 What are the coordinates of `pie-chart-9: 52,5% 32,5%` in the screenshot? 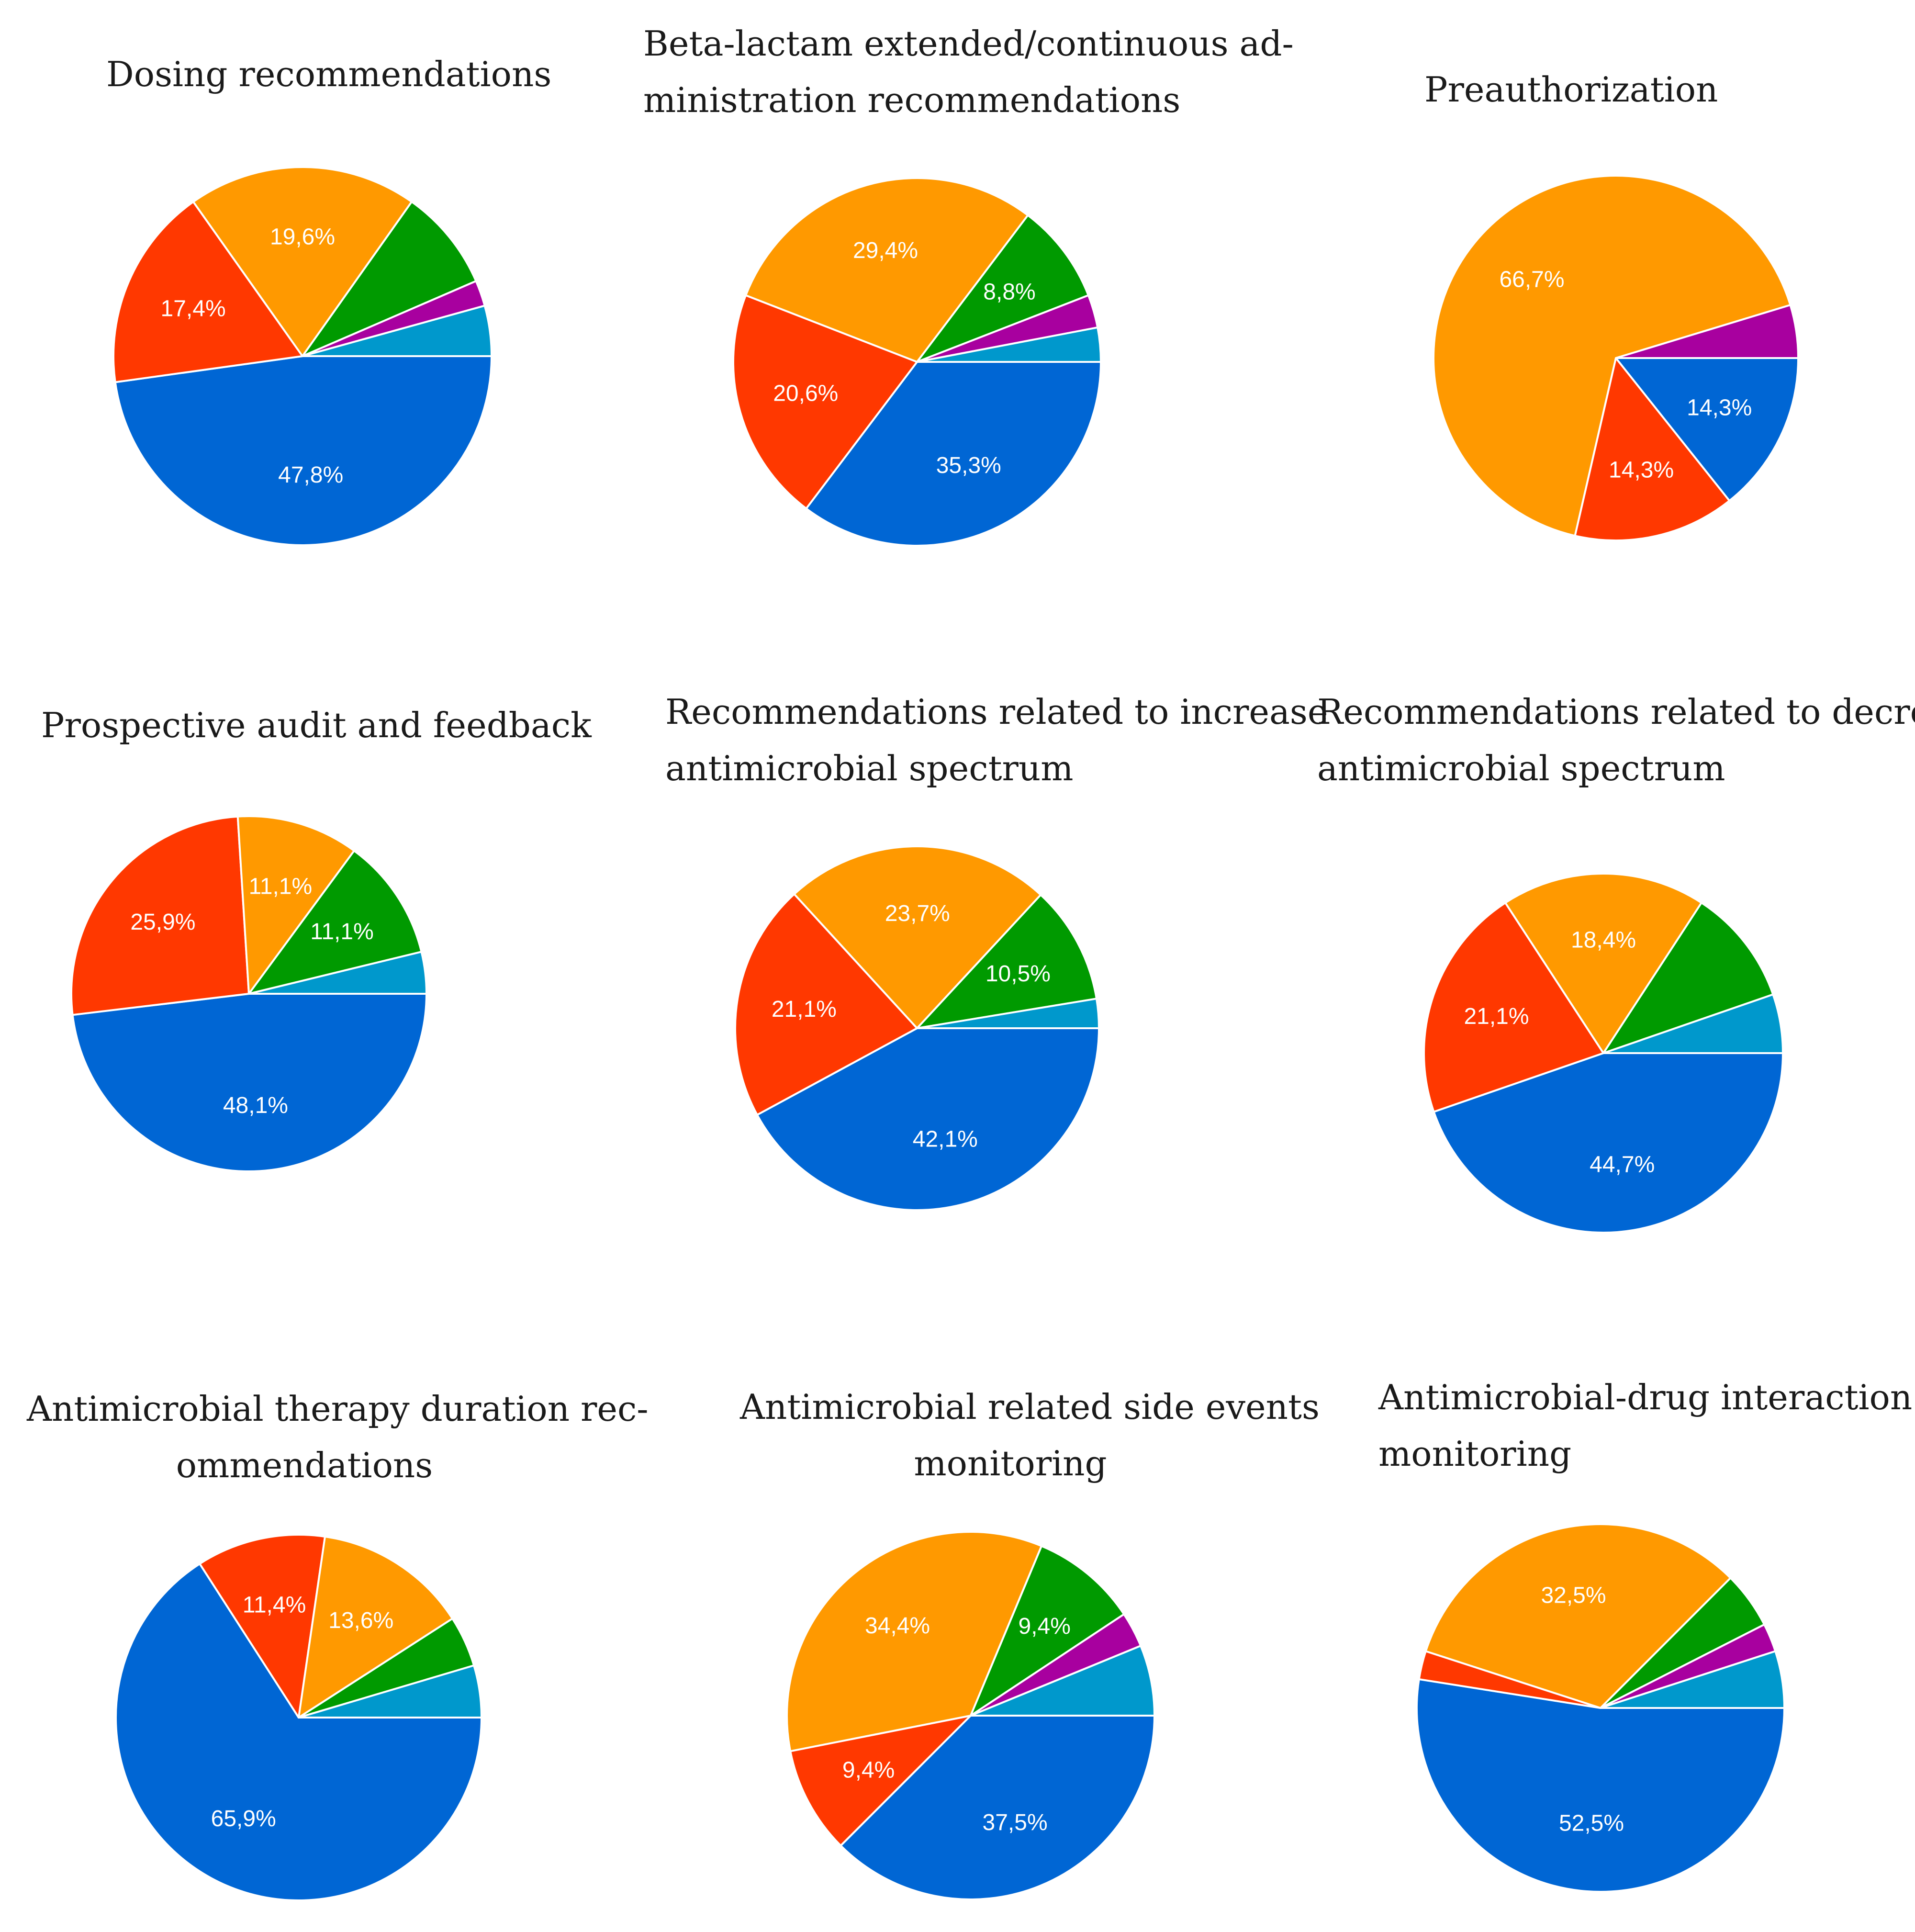 It's located at (1600, 1708).